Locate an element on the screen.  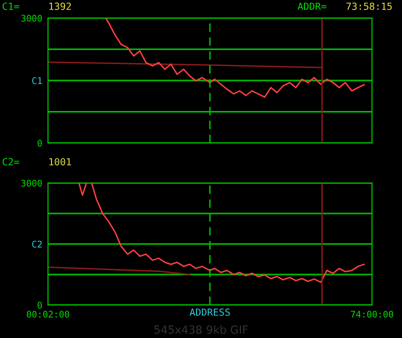
y-tick-label: C1 is located at coordinates (37, 80).